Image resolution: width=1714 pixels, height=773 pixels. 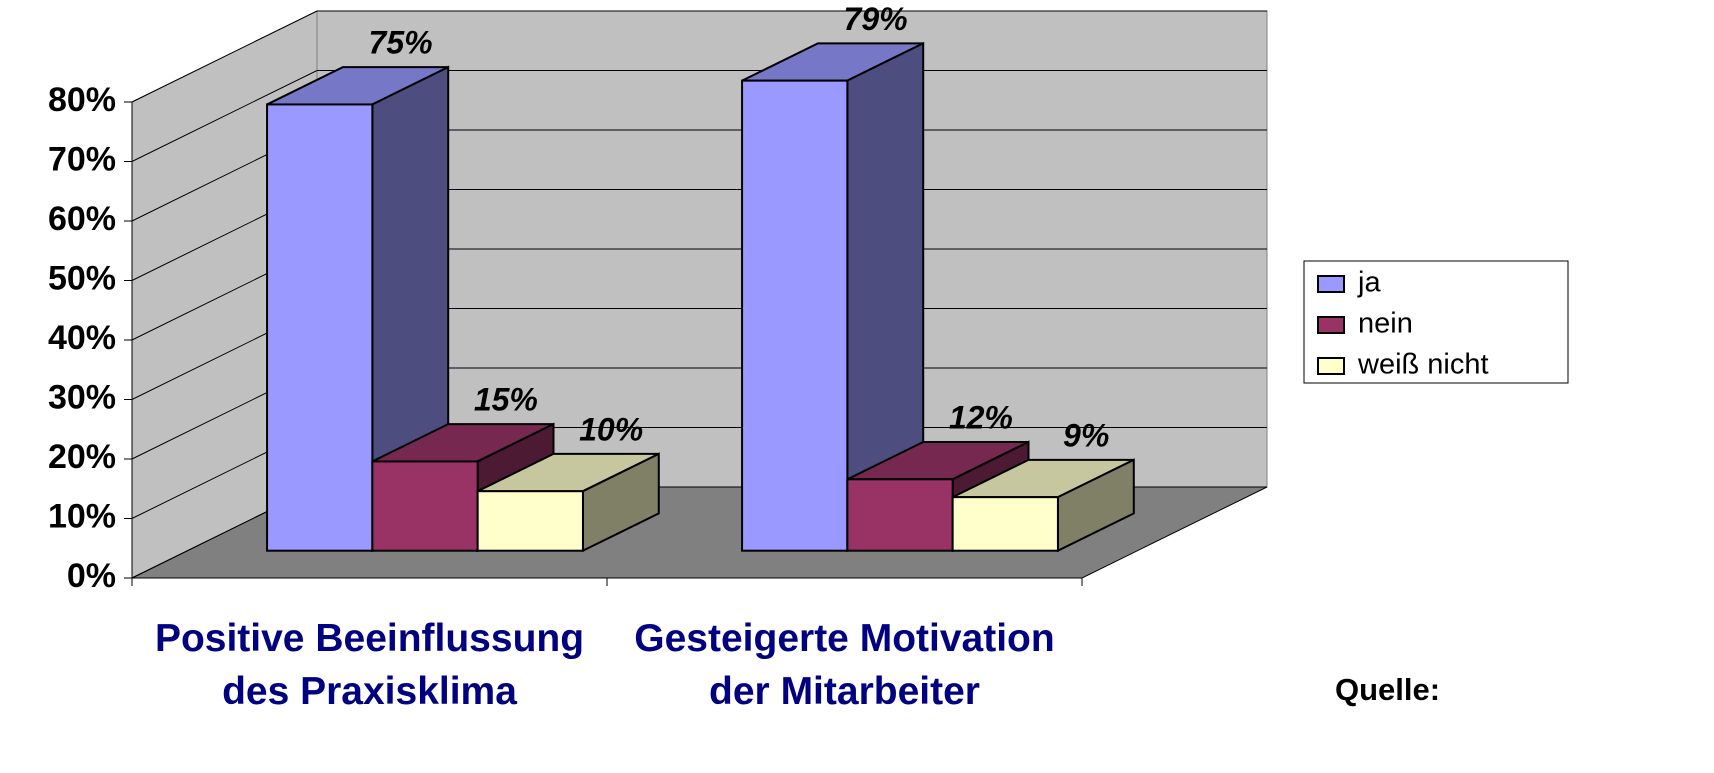 What do you see at coordinates (1369, 283) in the screenshot?
I see `legend-label: ja` at bounding box center [1369, 283].